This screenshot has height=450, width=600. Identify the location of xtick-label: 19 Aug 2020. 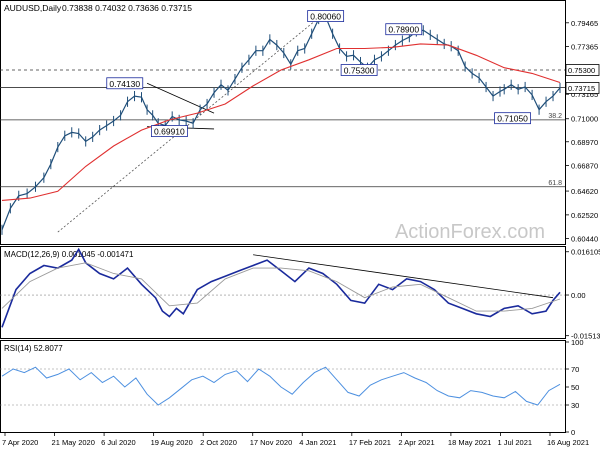
(172, 442).